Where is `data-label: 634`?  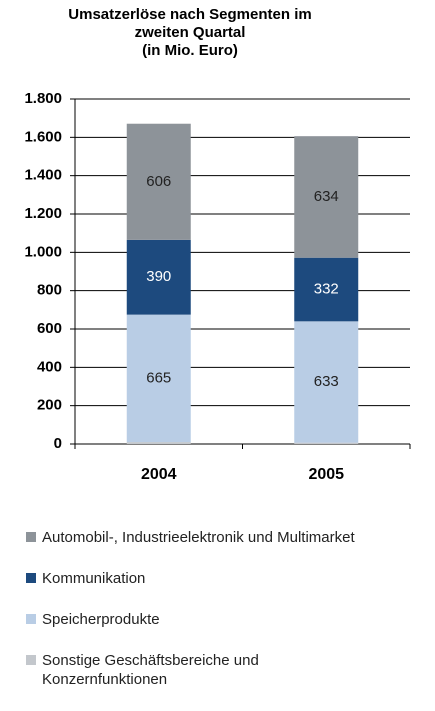
data-label: 634 is located at coordinates (326, 196).